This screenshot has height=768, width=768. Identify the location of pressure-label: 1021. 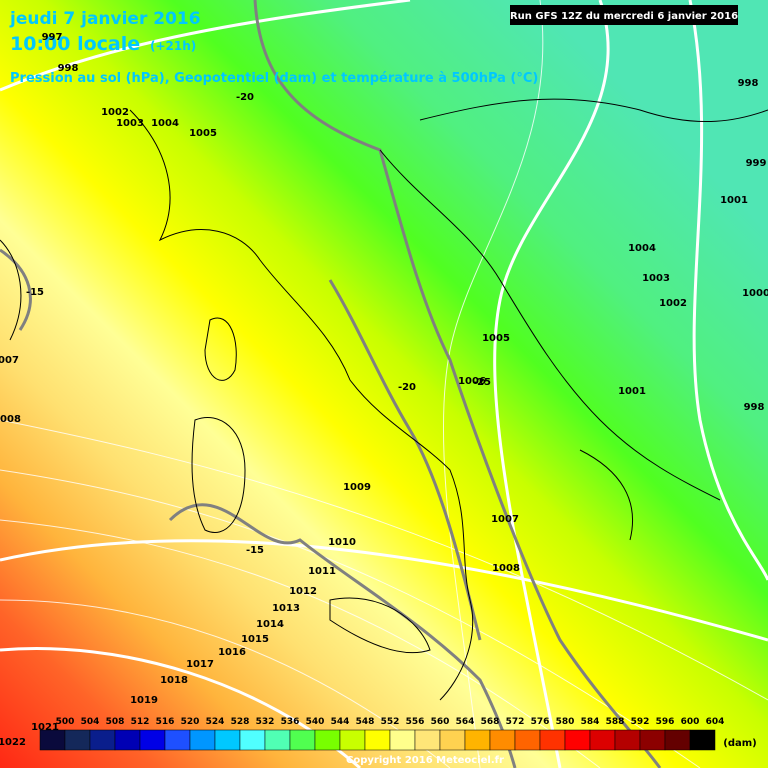
(45, 727).